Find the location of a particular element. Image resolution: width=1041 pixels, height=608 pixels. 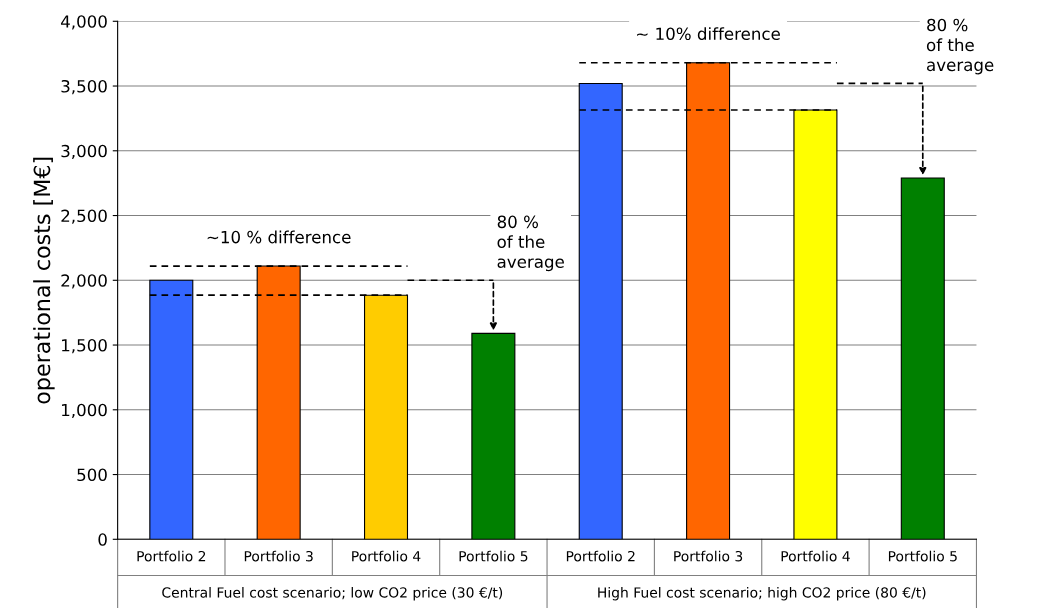

y-tick-label: 1,000 is located at coordinates (84, 411).